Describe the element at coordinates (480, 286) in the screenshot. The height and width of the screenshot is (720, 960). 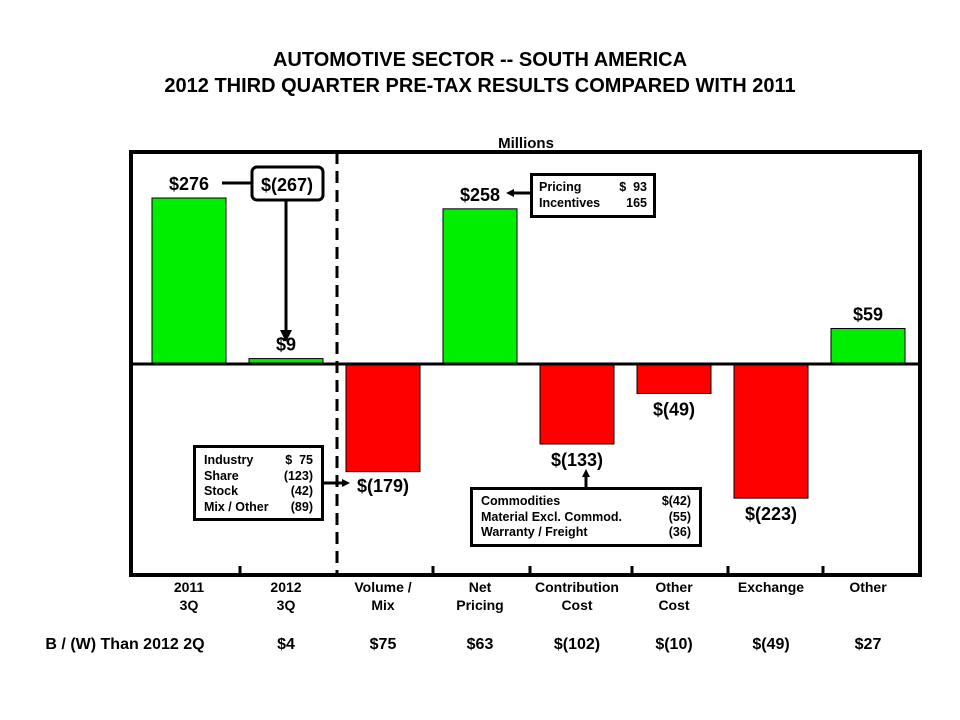
I see `bar-net-pricing` at that location.